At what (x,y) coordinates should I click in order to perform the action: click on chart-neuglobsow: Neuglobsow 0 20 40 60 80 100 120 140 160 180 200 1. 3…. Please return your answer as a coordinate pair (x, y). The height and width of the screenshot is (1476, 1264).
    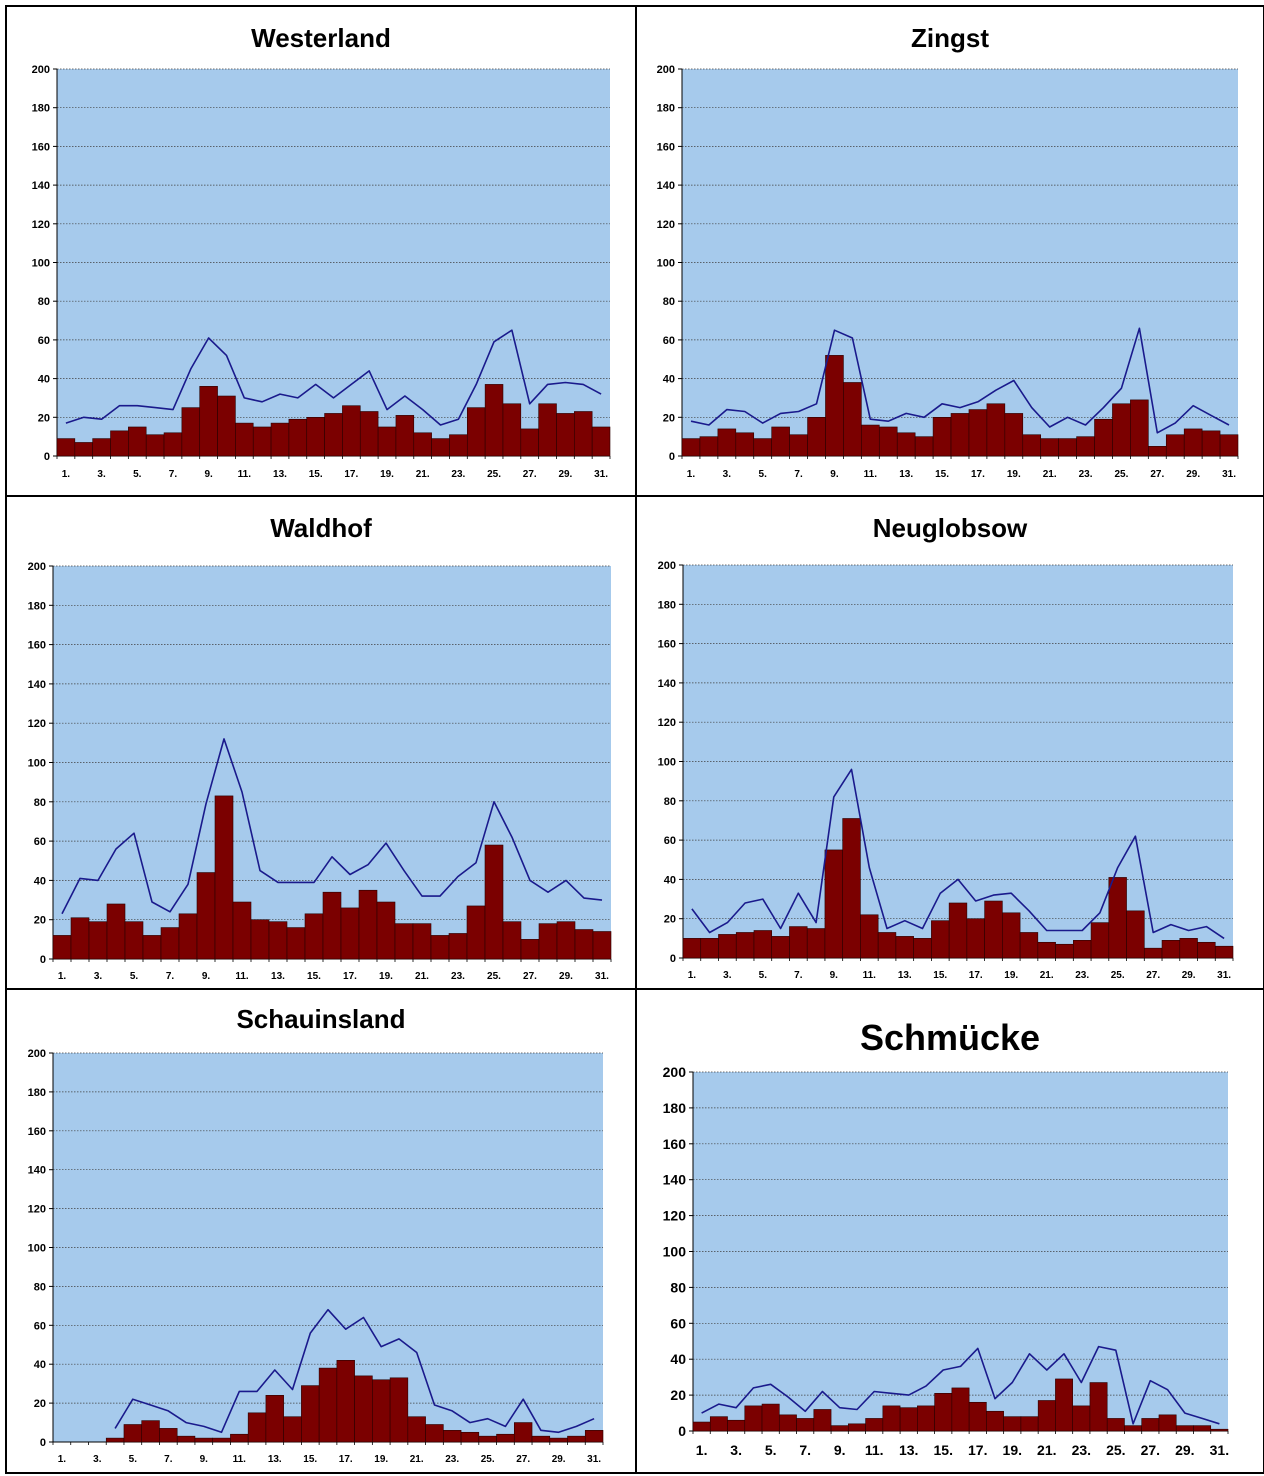
    Looking at the image, I should click on (946, 747).